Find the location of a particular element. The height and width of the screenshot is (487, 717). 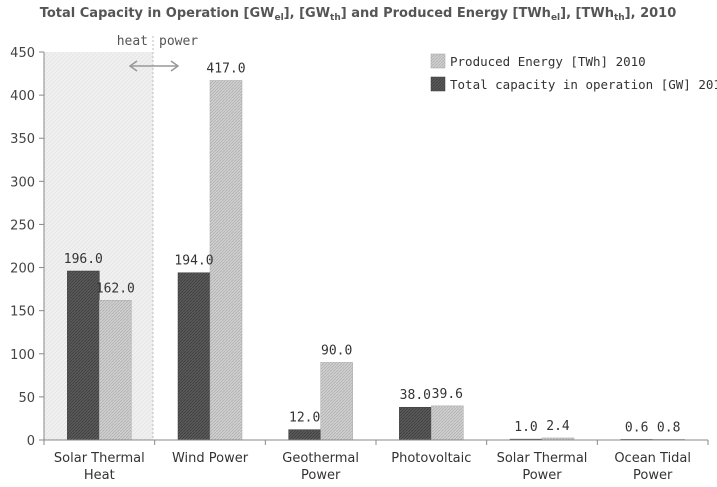

data-label: 1.0 is located at coordinates (525, 427).